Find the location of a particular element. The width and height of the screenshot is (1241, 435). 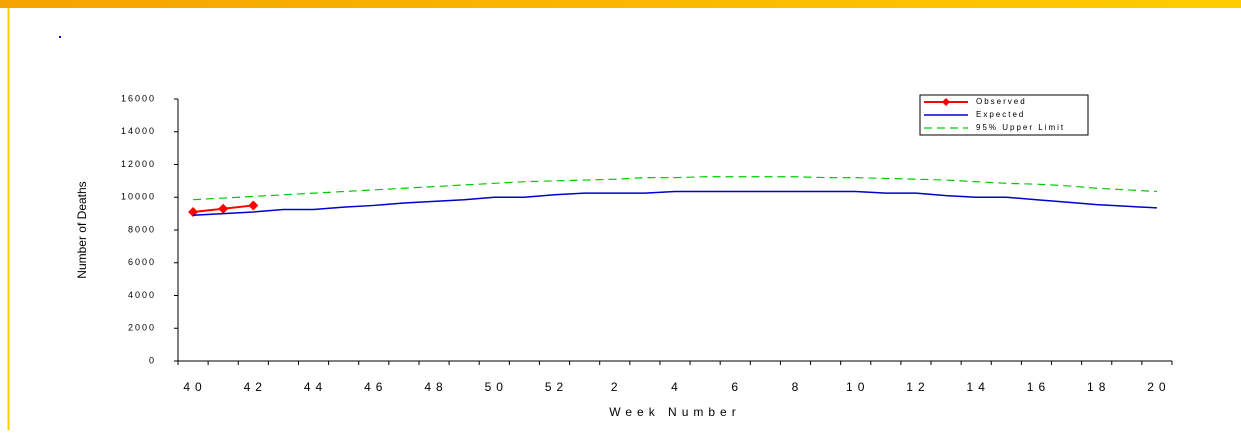

y-tick-label: 14000 is located at coordinates (138, 131).